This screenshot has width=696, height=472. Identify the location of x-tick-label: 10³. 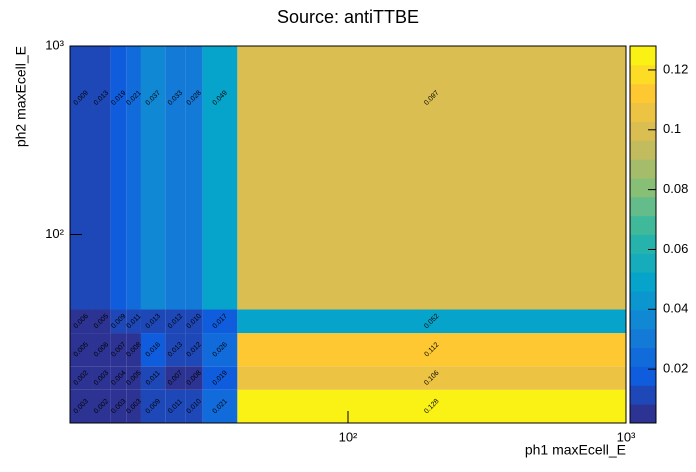
(626, 436).